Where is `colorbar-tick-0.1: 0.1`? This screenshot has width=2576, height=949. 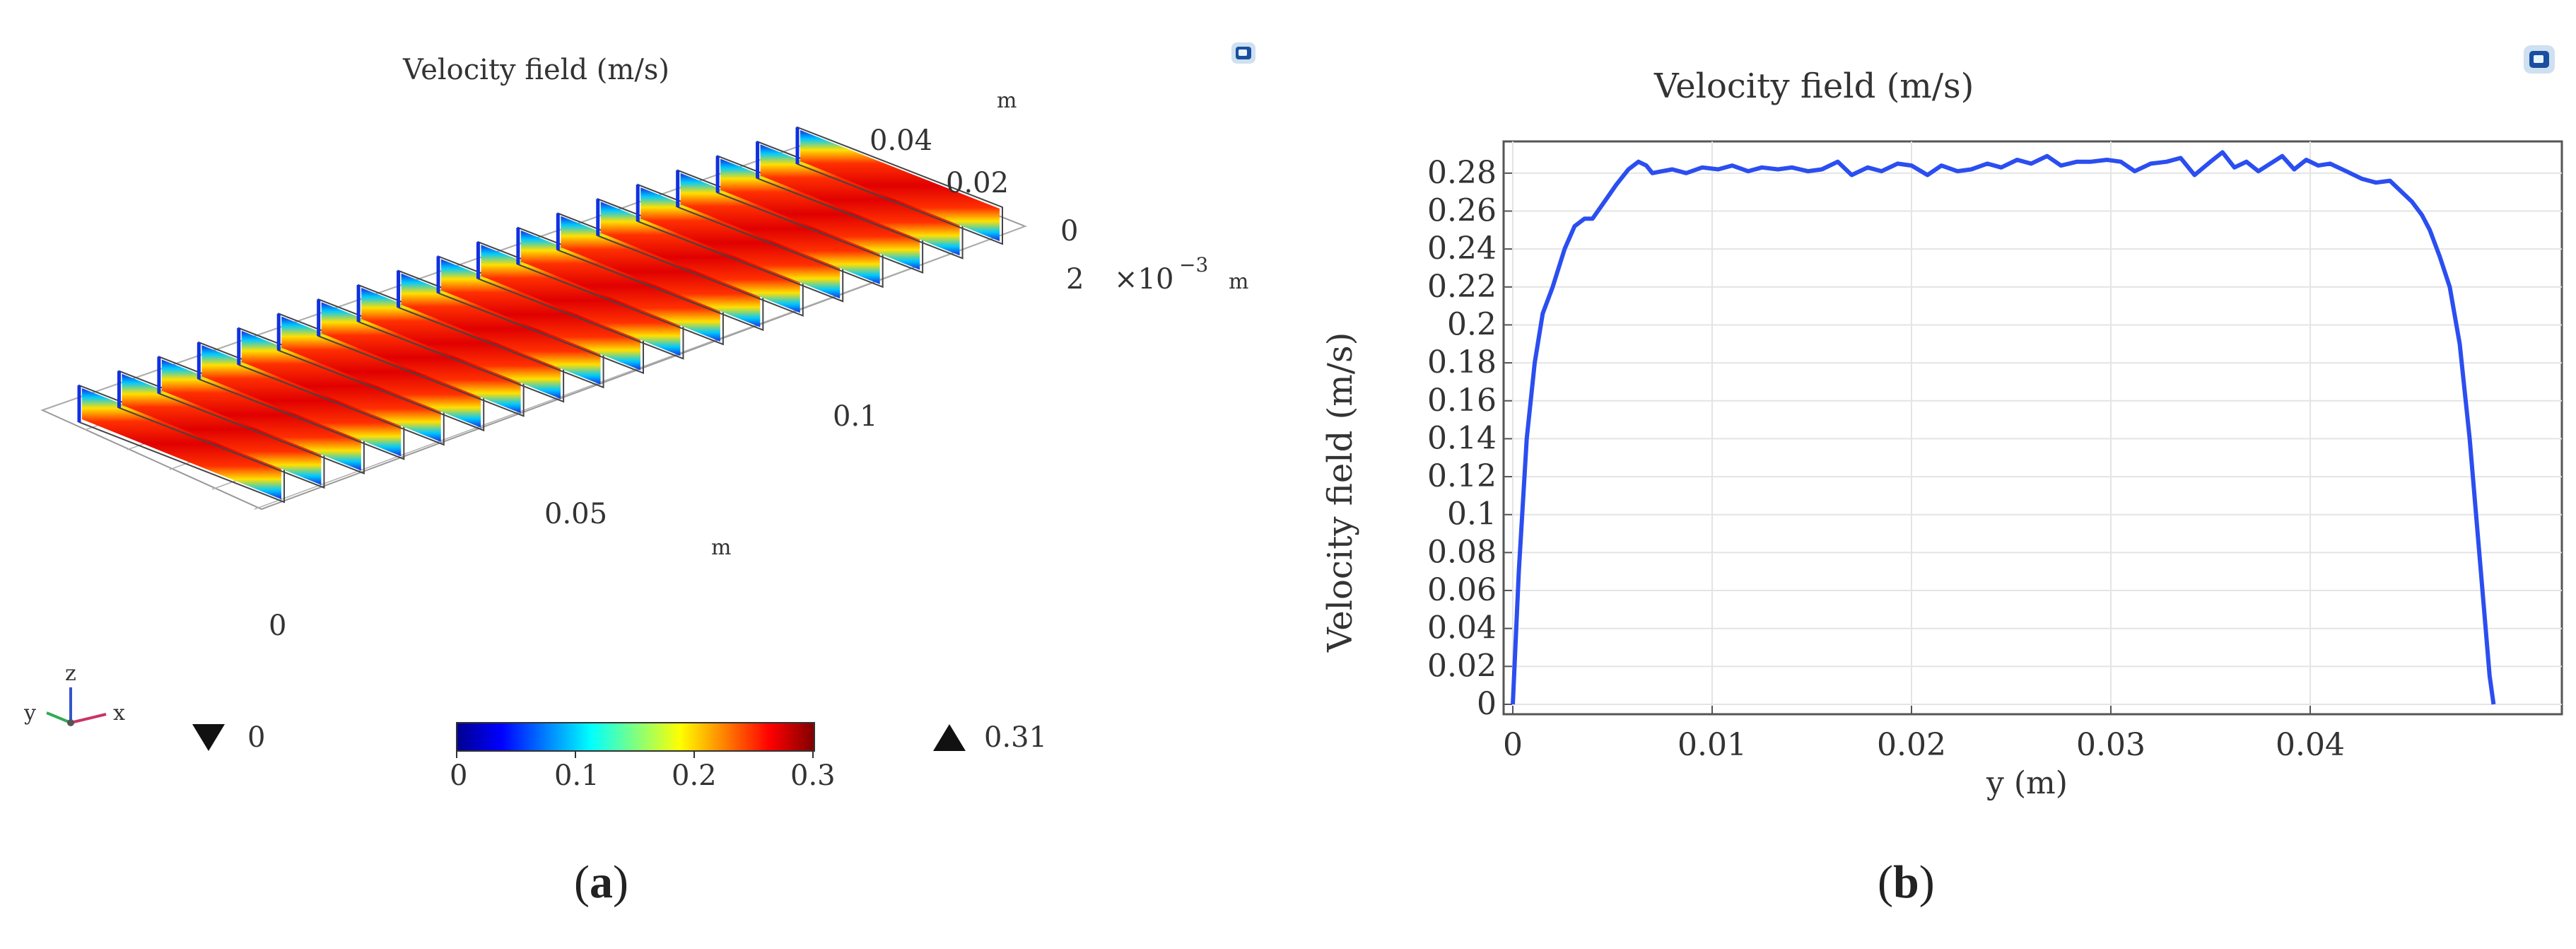
colorbar-tick-0.1: 0.1 is located at coordinates (576, 776).